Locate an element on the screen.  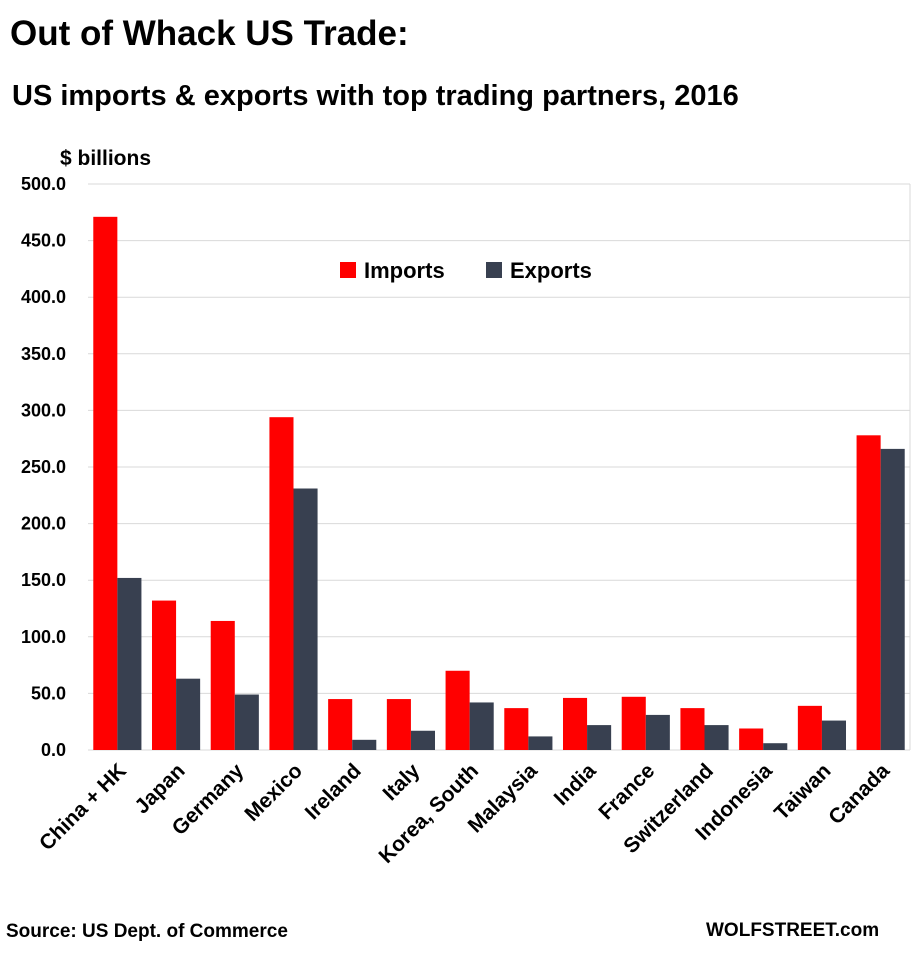
y-tick-label: 100.0 is located at coordinates (43, 637).